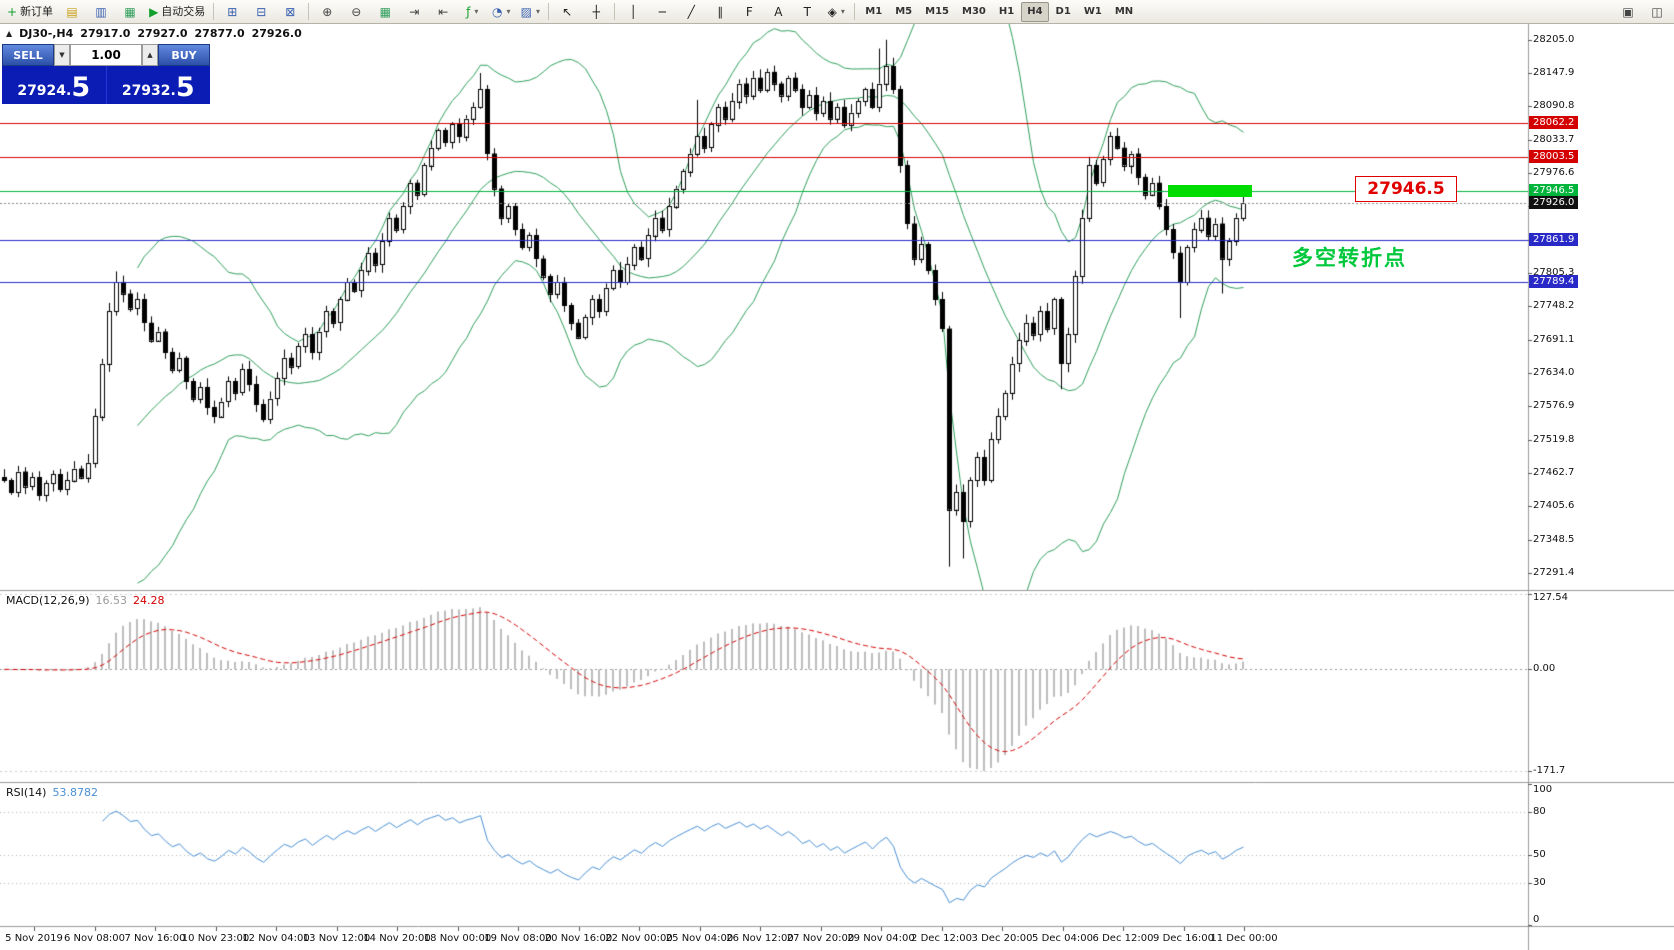 The width and height of the screenshot is (1674, 950). Describe the element at coordinates (34, 938) in the screenshot. I see `time-axis-label: 5 Nov 2019` at that location.